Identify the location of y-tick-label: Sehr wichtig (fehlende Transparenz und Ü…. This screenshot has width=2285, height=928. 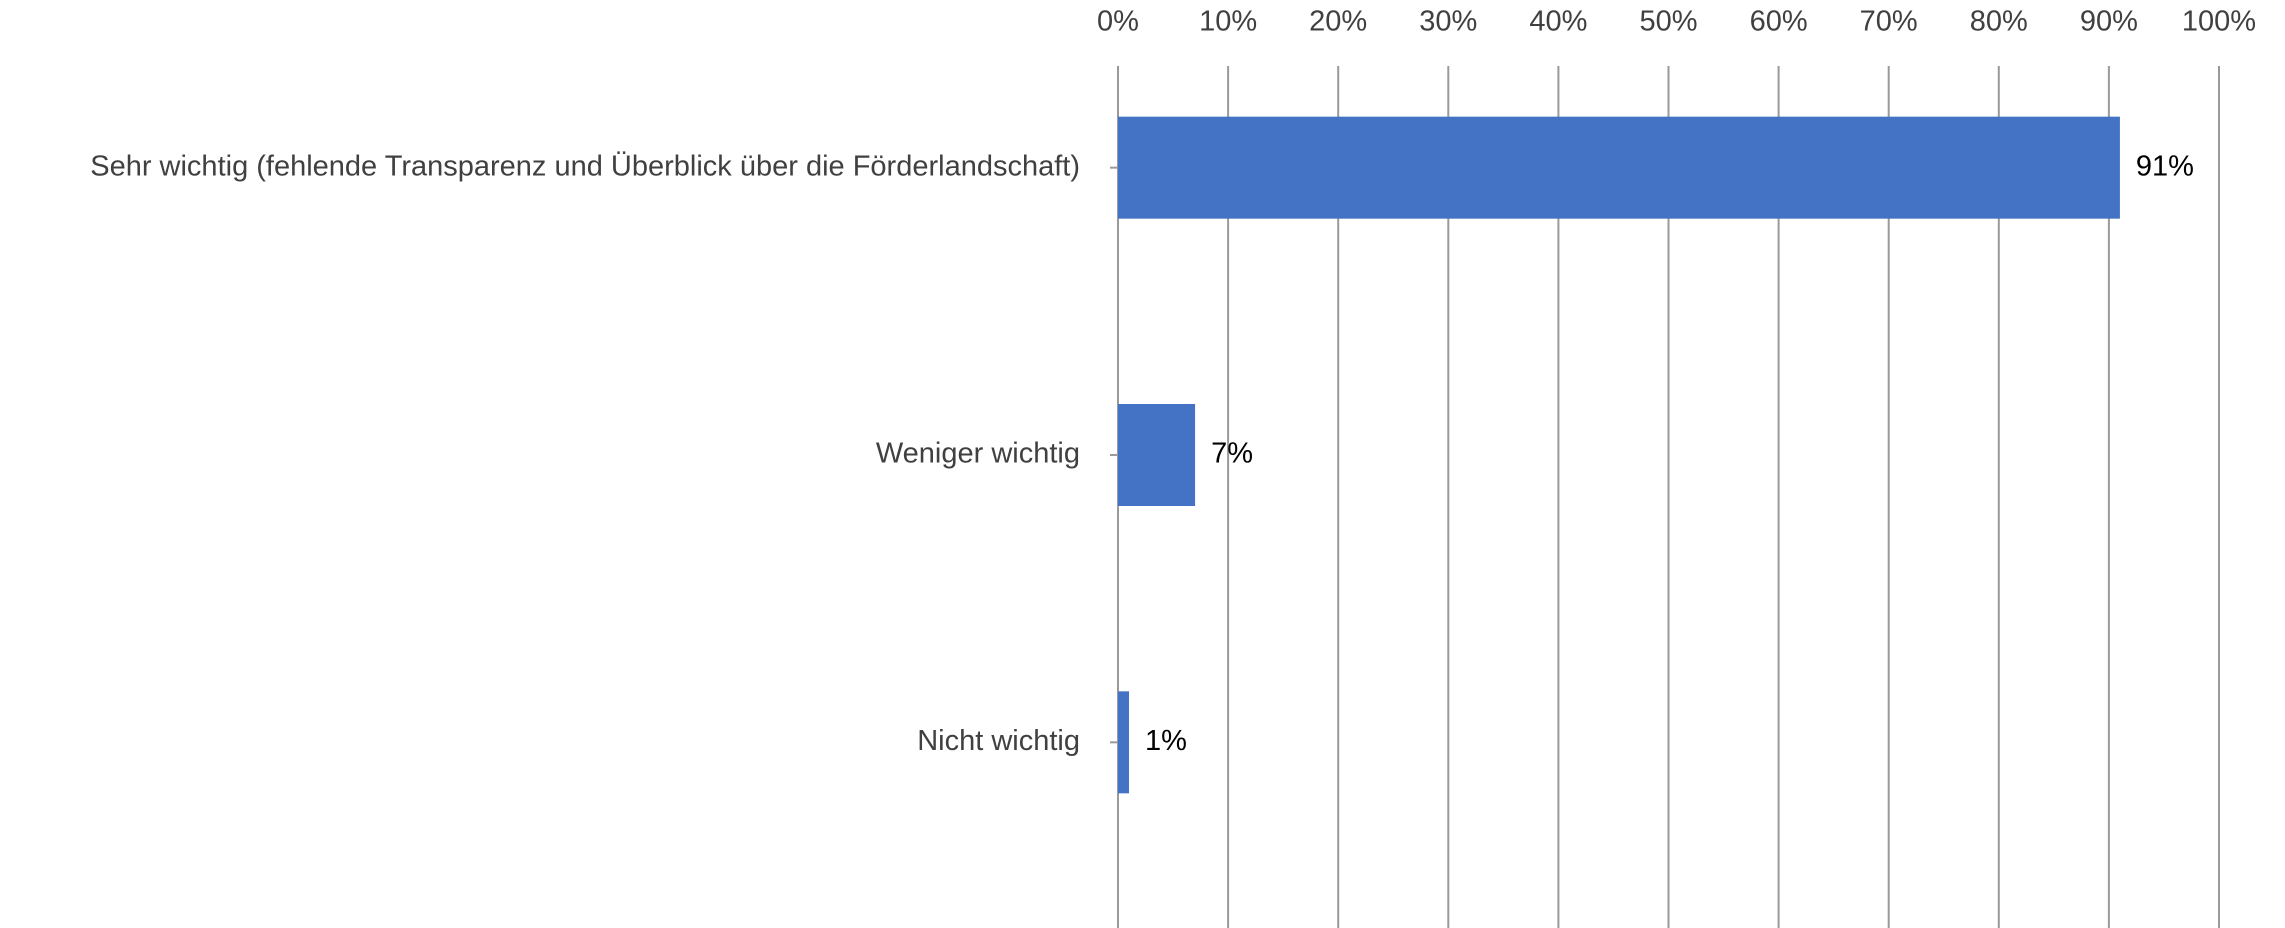
(585, 166).